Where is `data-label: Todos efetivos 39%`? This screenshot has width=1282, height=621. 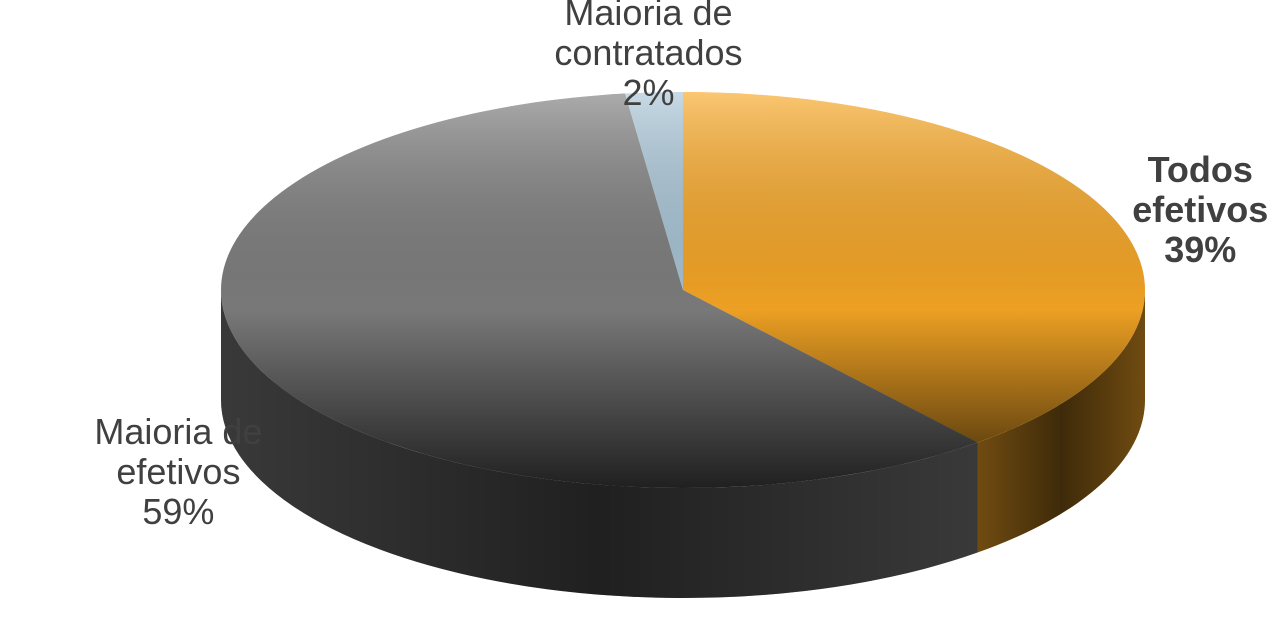
data-label: Todos efetivos 39% is located at coordinates (1183, 209).